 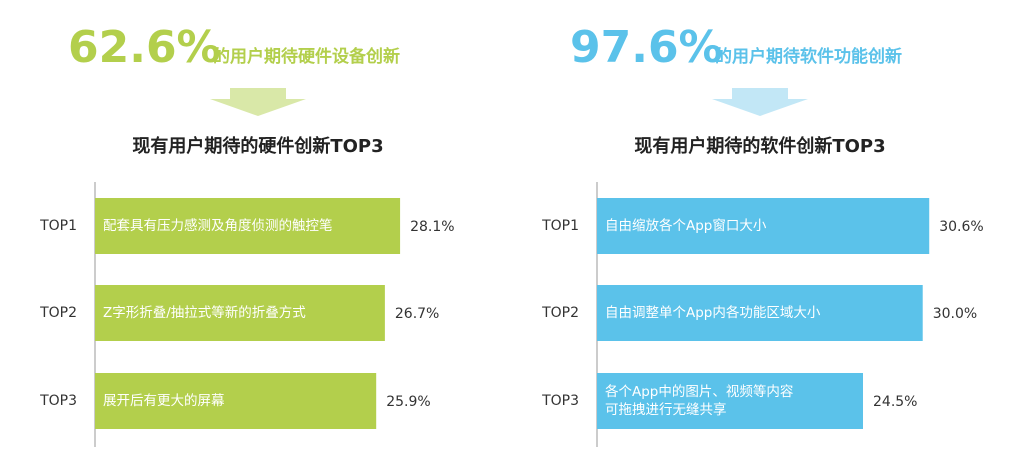 I want to click on bar-label-line: 配套具有压力感测及角度侦测的触控笔, so click(x=218, y=225).